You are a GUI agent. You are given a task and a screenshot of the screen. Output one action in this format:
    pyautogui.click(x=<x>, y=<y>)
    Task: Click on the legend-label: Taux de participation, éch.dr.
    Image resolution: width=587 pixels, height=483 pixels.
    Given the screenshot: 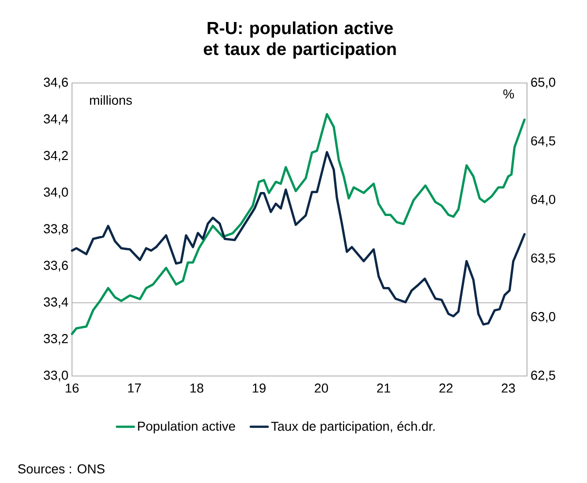 What is the action you would take?
    pyautogui.click(x=353, y=427)
    